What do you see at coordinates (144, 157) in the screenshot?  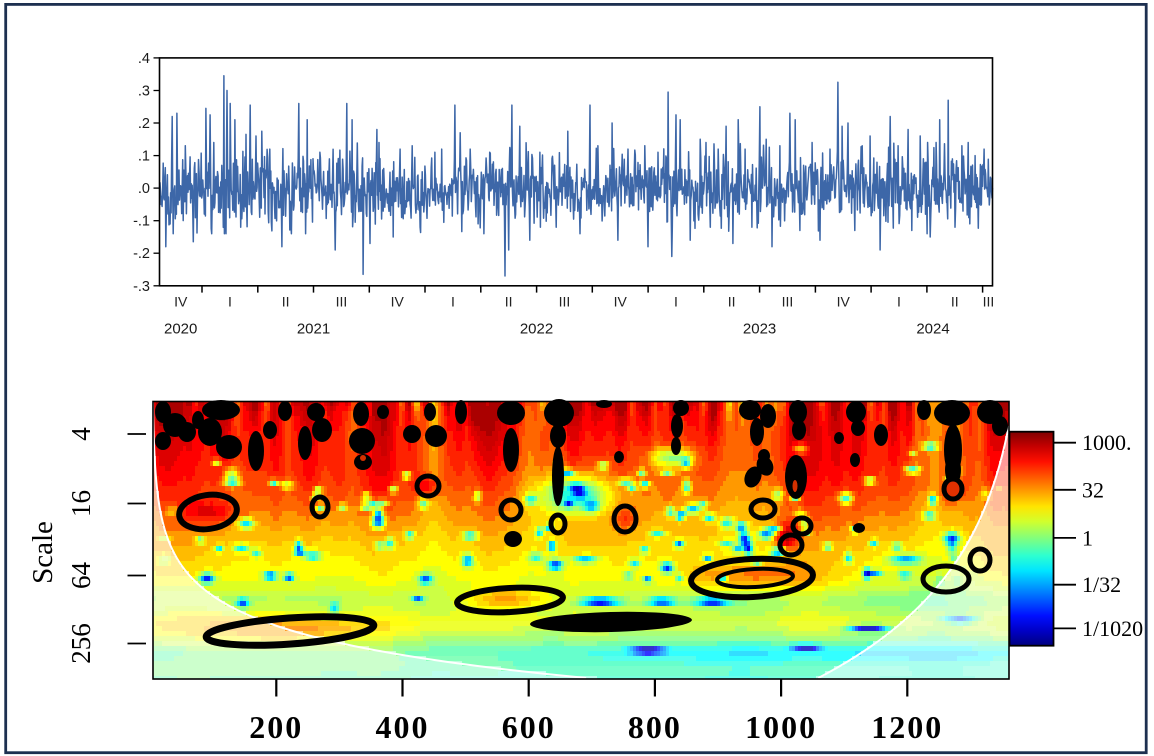 I see `svg-text: .1` at bounding box center [144, 157].